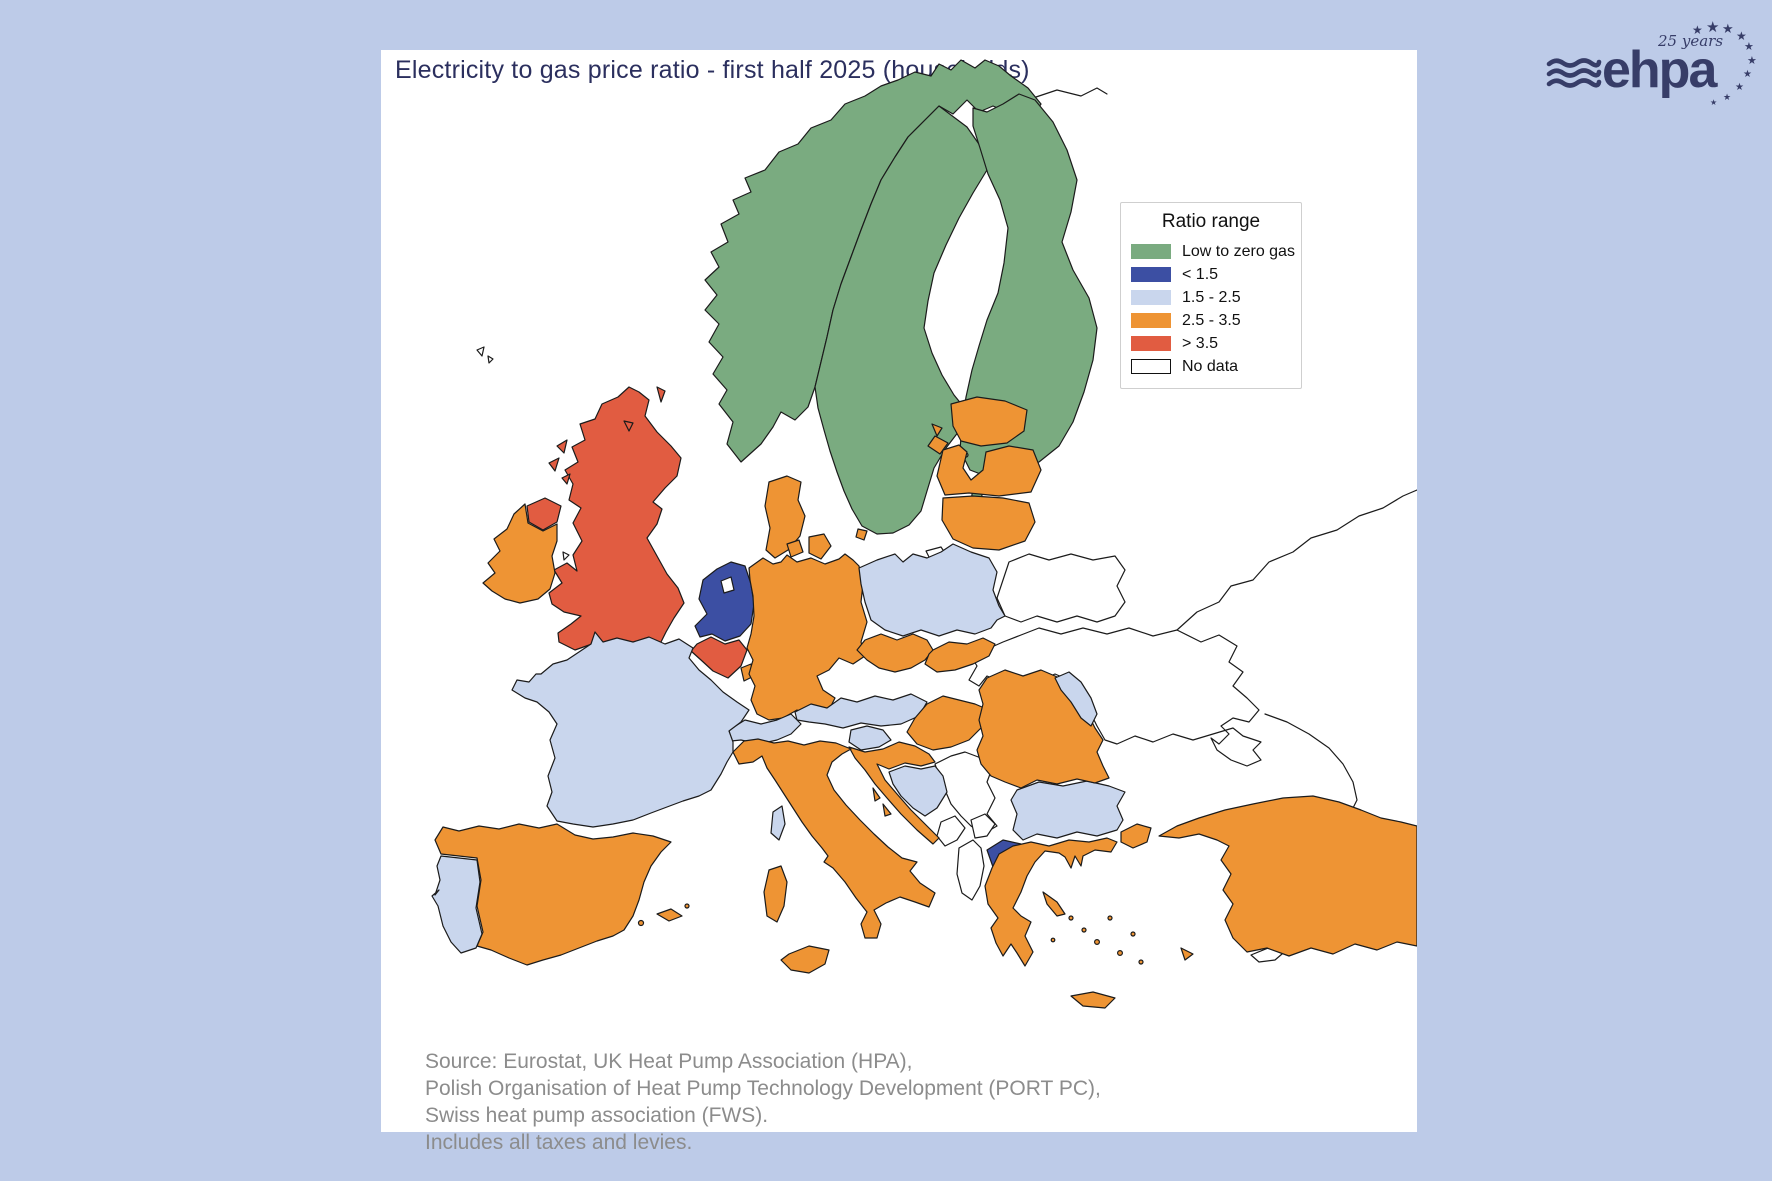 This screenshot has width=1772, height=1181. Describe the element at coordinates (861, 534) in the screenshot. I see `bornholm-island` at that location.